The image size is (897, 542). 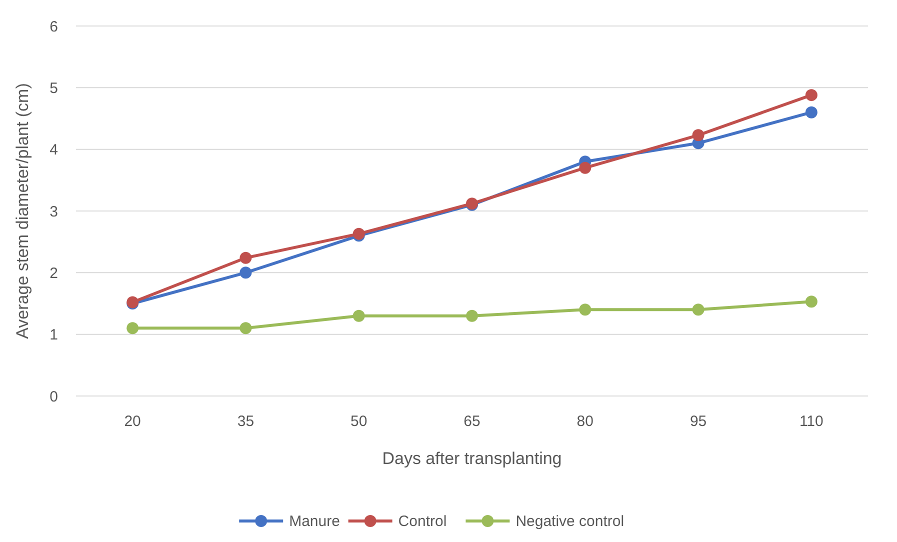 I want to click on y-tick-label: 0, so click(x=54, y=397).